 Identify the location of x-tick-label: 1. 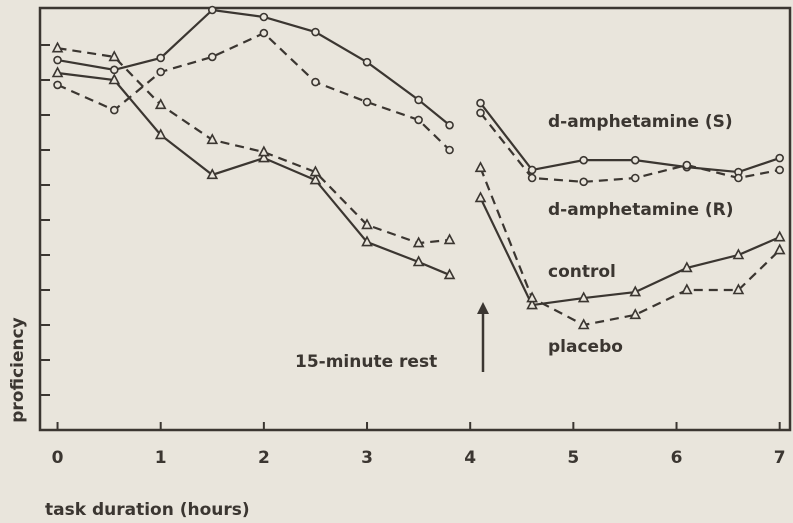
(161, 458).